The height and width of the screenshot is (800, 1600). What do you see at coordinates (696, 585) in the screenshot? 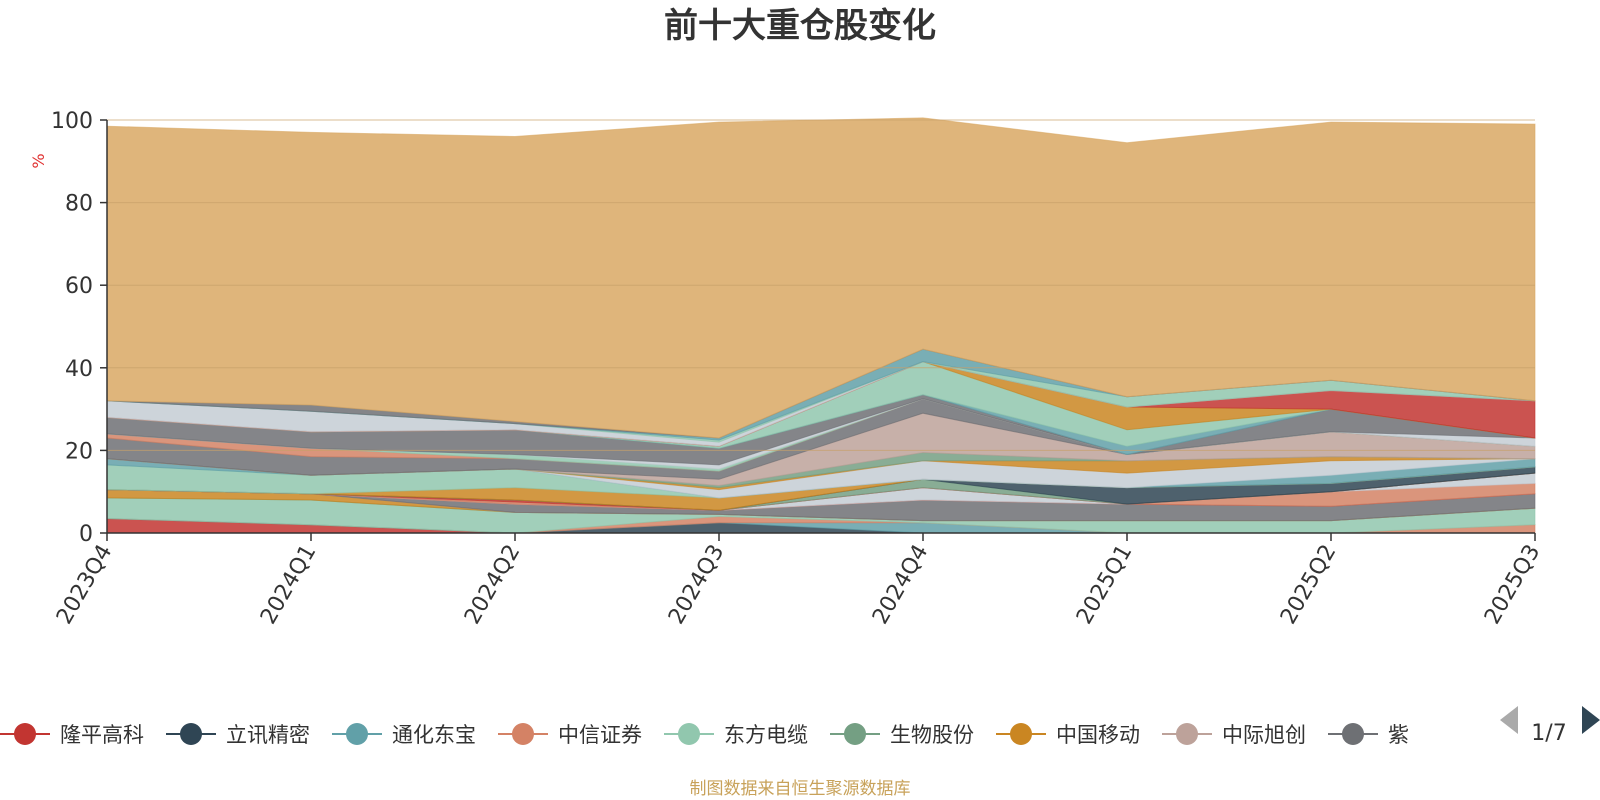
I see `x-tick-label: 2024Q3` at bounding box center [696, 585].